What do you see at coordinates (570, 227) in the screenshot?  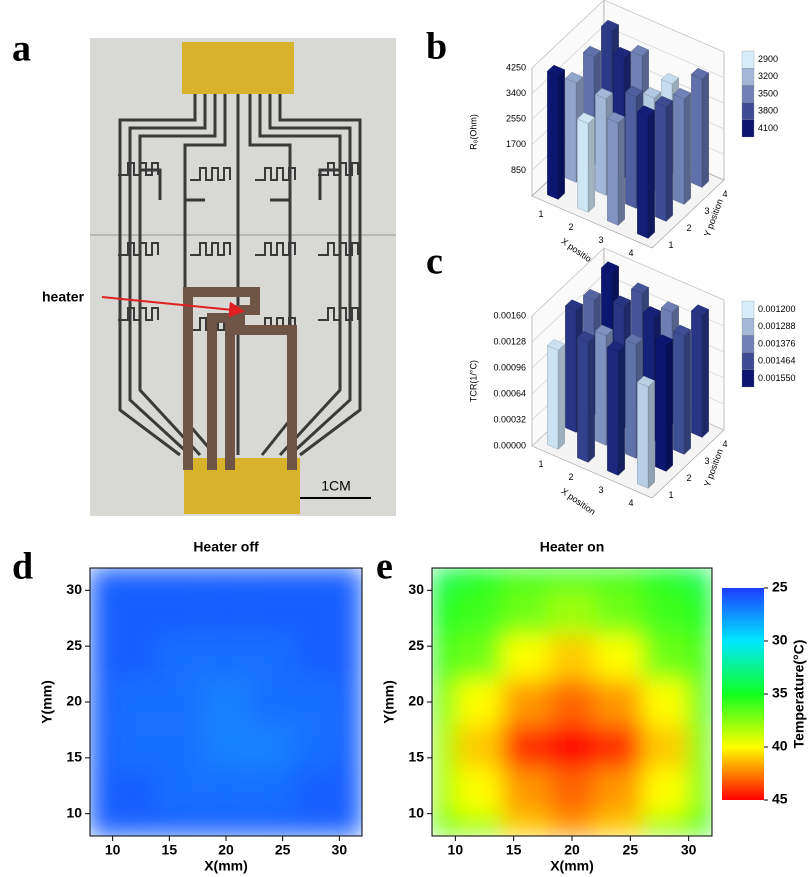 I see `x-tick-label: 2` at bounding box center [570, 227].